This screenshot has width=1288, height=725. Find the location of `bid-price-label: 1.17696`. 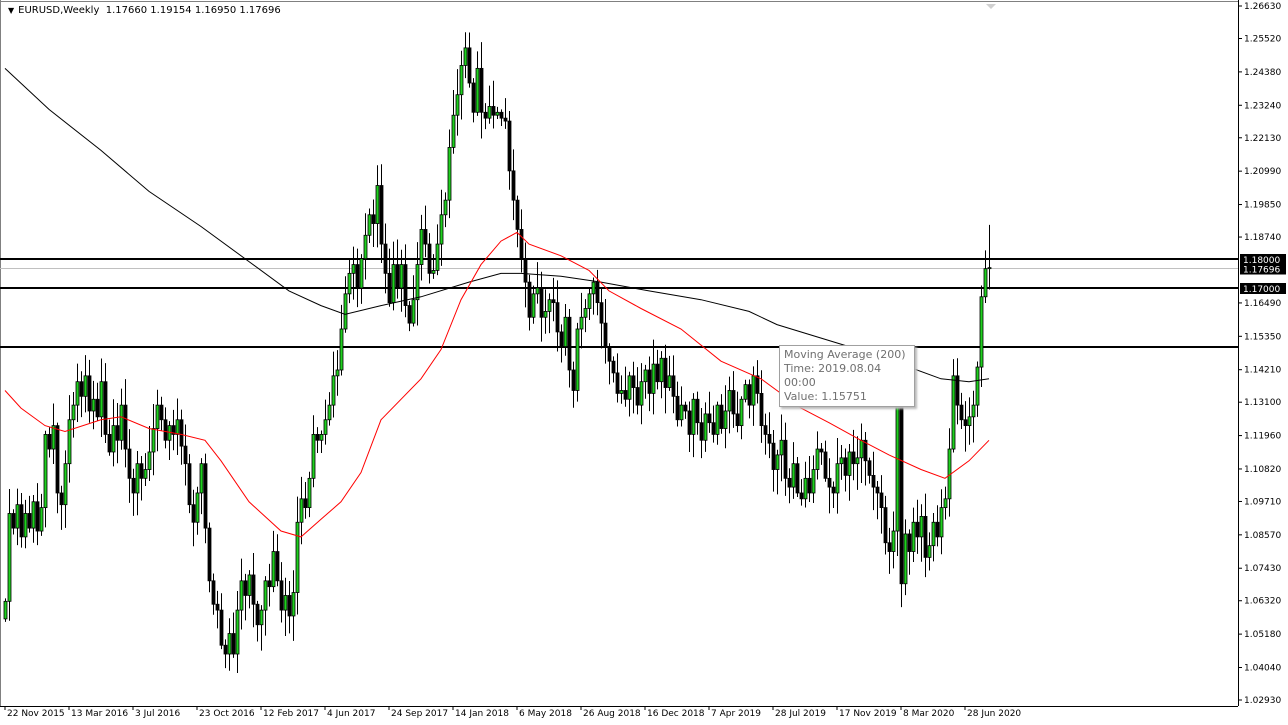

bid-price-label: 1.17696 is located at coordinates (1261, 271).